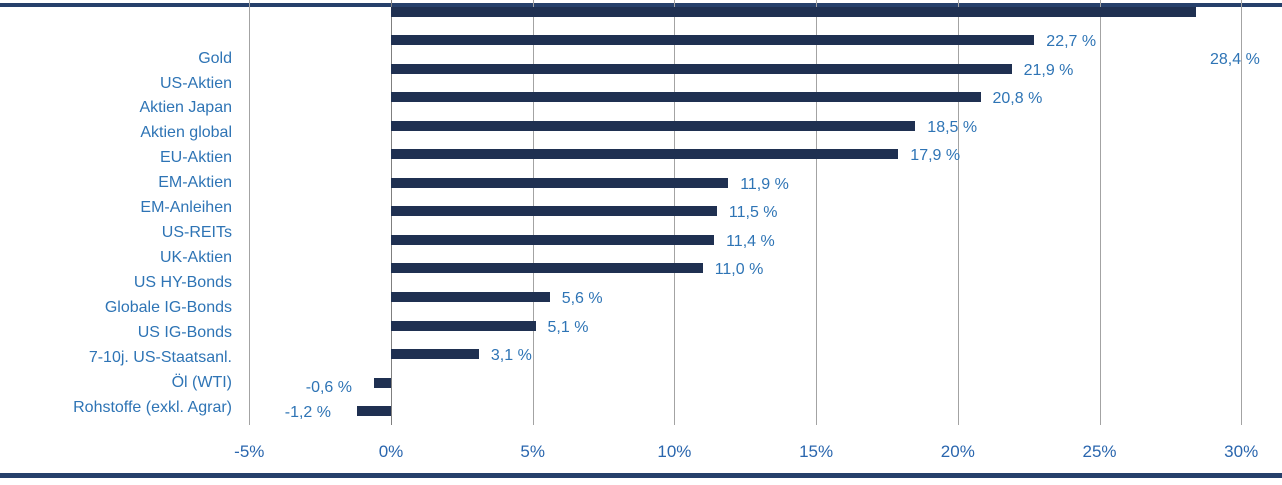 This screenshot has height=485, width=1282. I want to click on value-label: -0,6 %, so click(328, 387).